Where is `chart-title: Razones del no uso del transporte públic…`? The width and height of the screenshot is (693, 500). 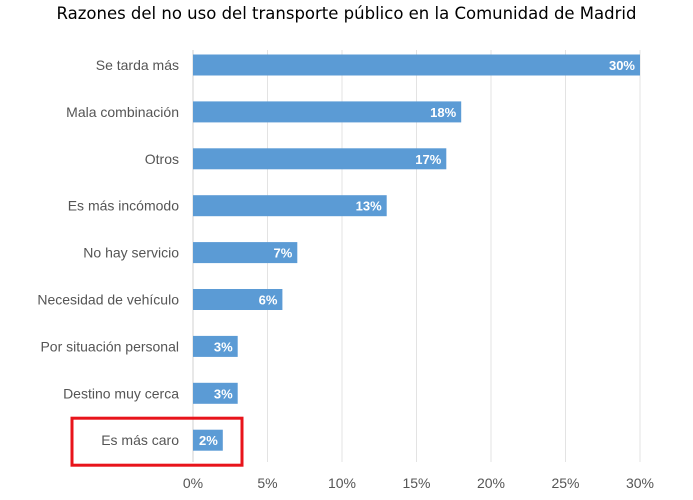 chart-title: Razones del no uso del transporte públic… is located at coordinates (346, 13).